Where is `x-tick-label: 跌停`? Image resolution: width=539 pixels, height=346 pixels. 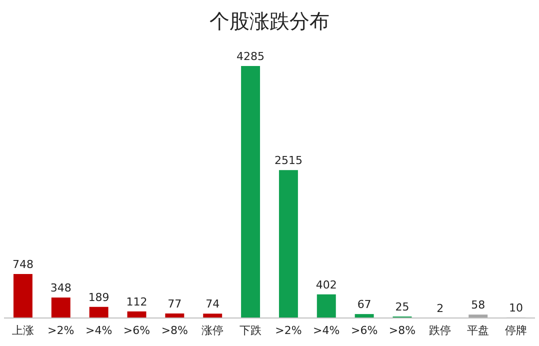
x-tick-label: 跌停 is located at coordinates (440, 330).